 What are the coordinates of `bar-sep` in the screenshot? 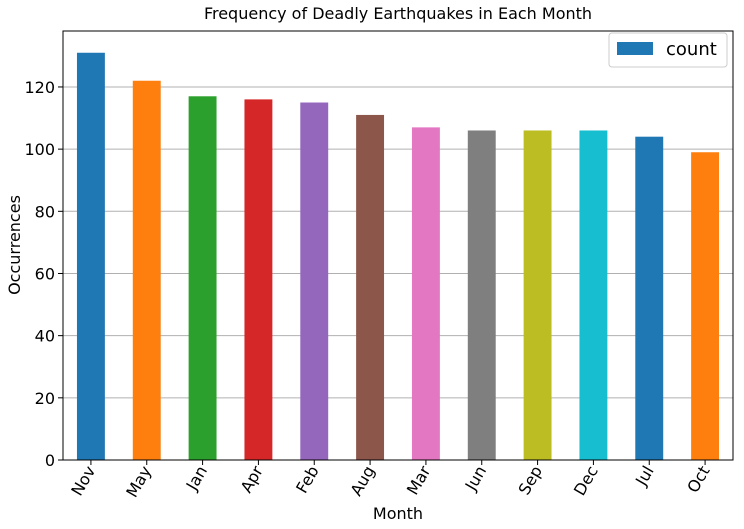 It's located at (537, 295).